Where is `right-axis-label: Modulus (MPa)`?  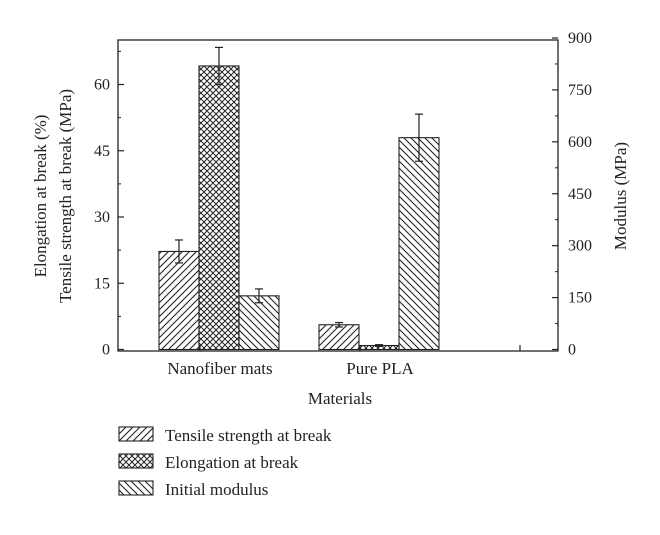
right-axis-label: Modulus (MPa) is located at coordinates (620, 196).